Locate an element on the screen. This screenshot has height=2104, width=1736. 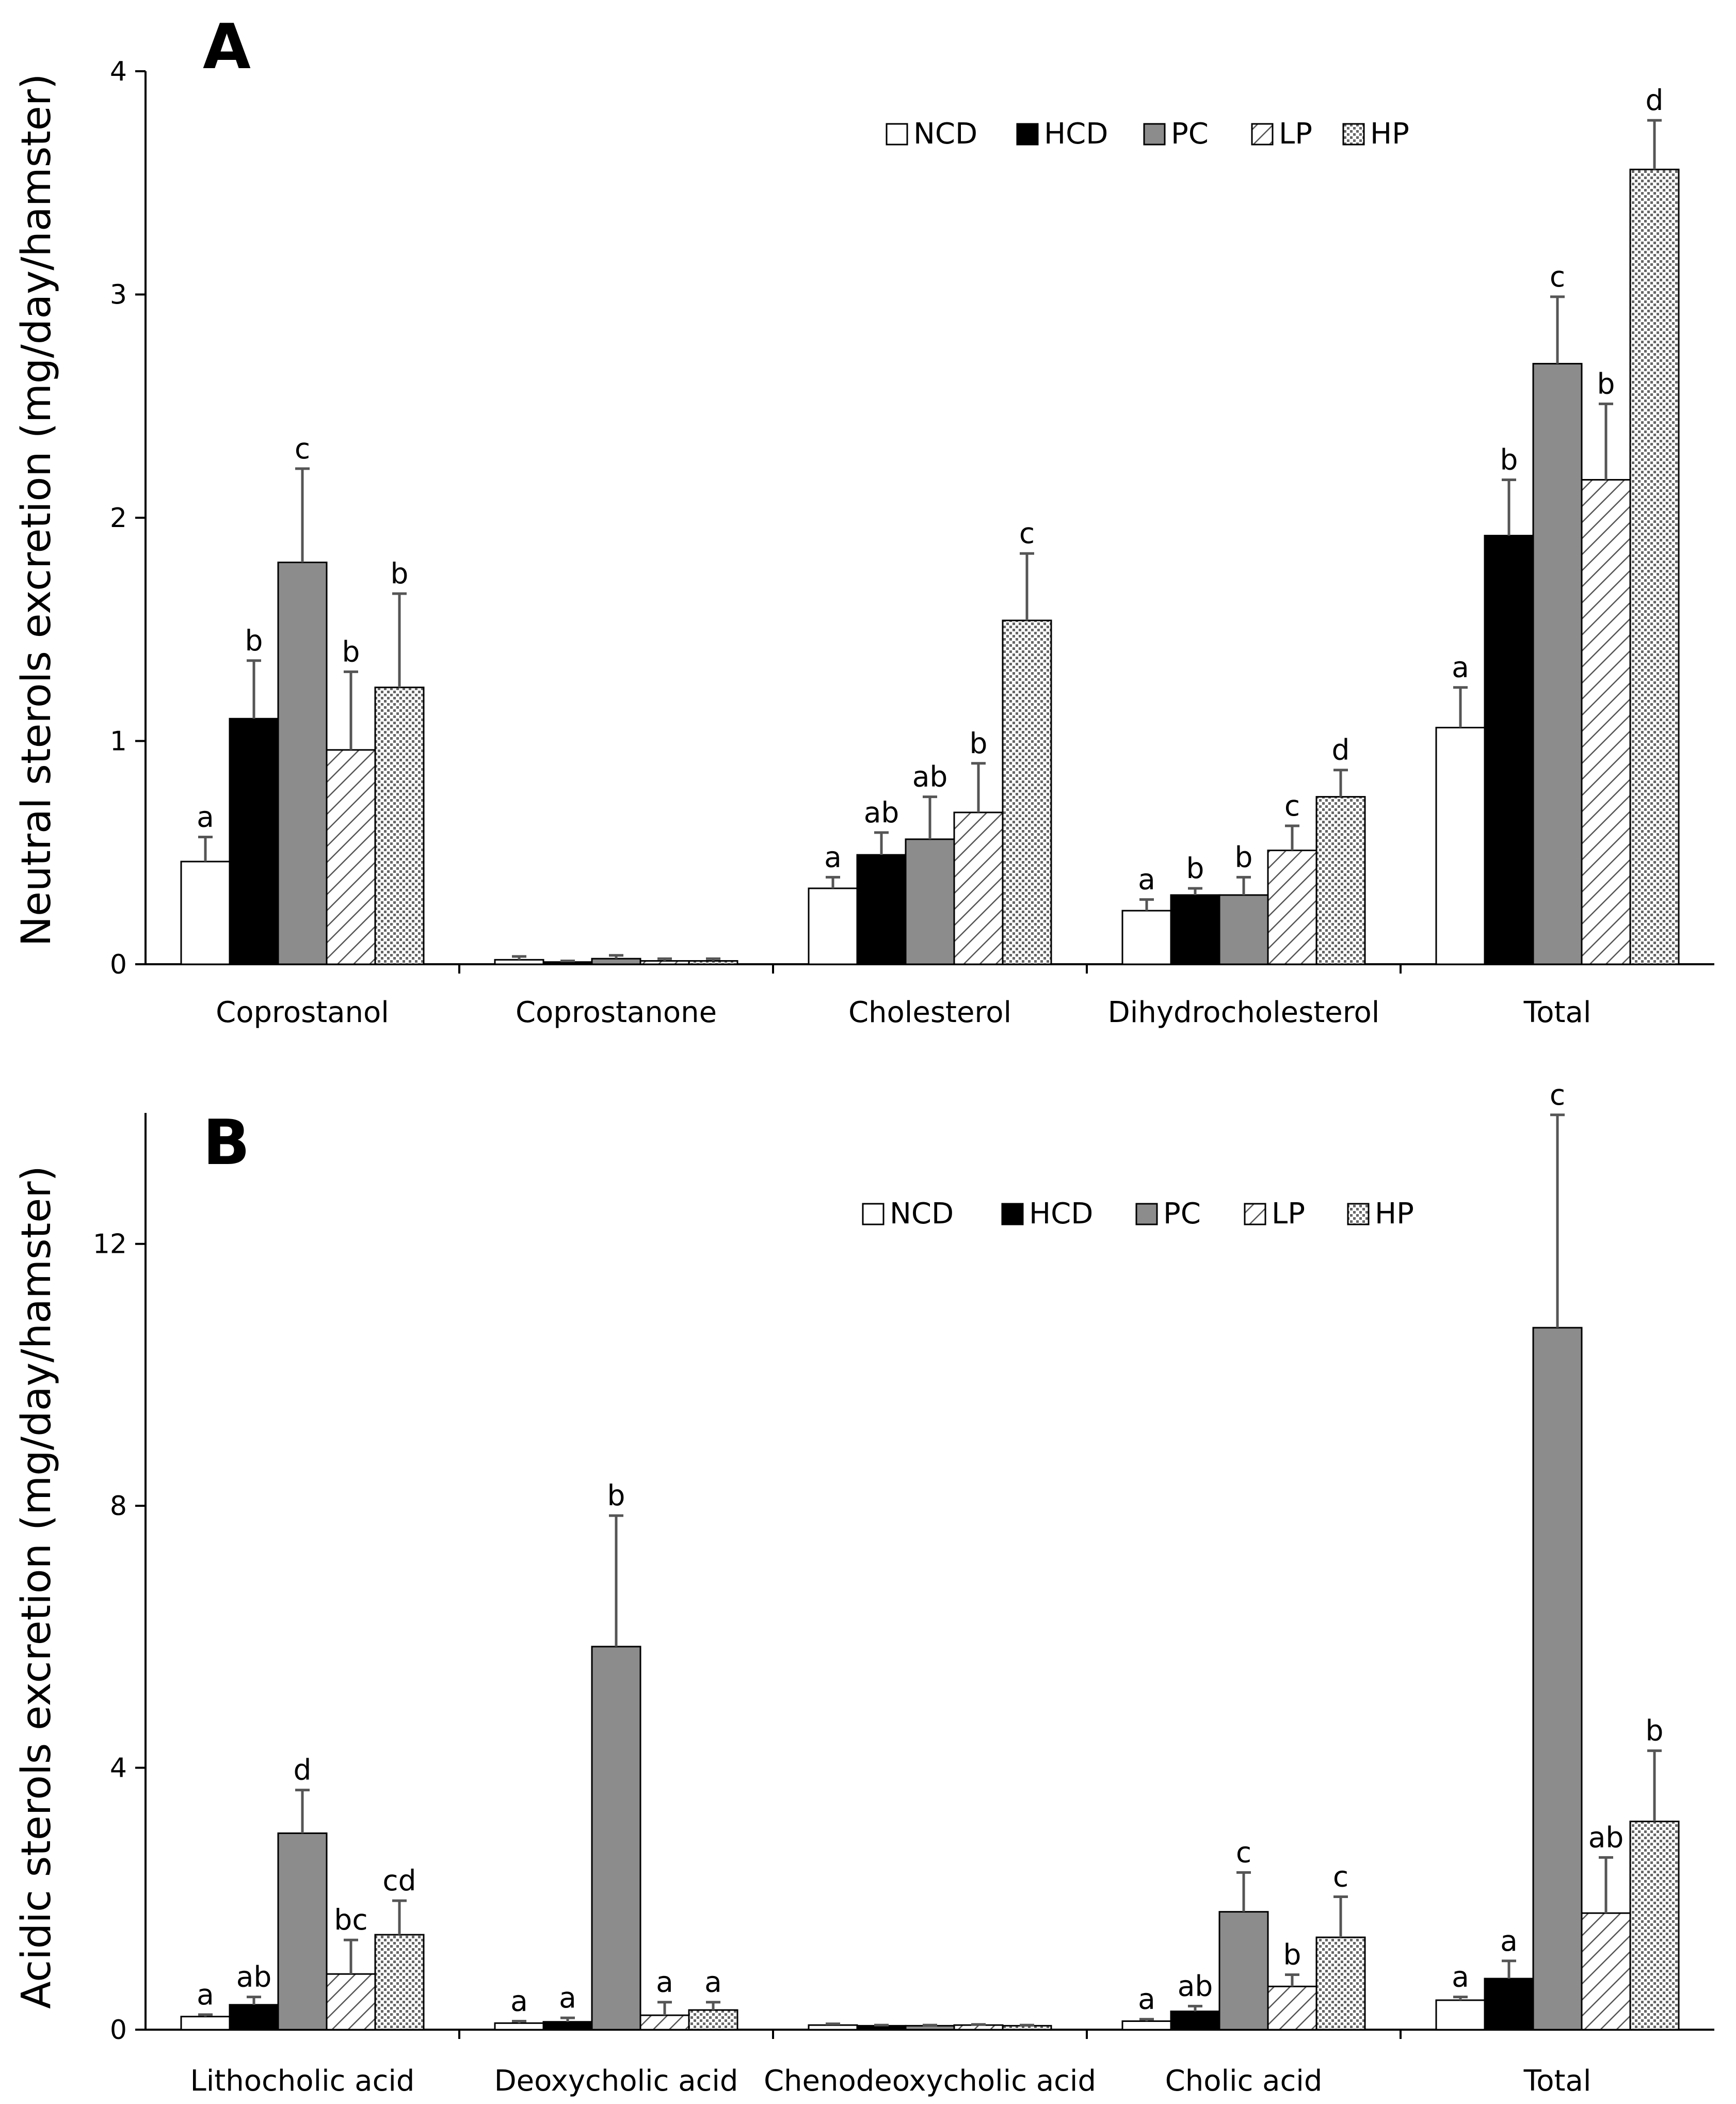
panel-b-legend: NCD HCD PC LP HP is located at coordinates (1138, 1214).